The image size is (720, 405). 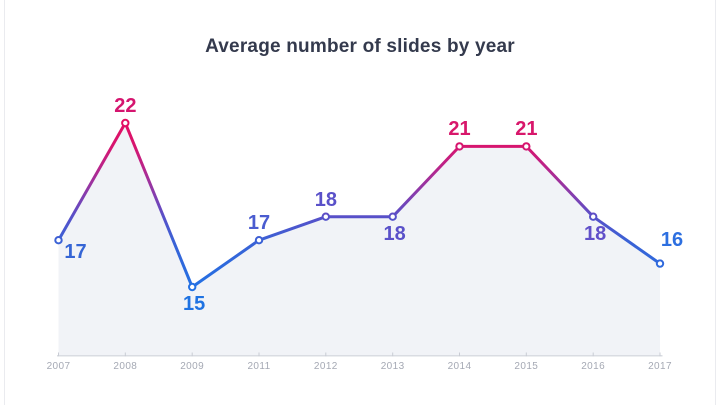 What do you see at coordinates (259, 366) in the screenshot?
I see `x-tick-label-2011: 2011` at bounding box center [259, 366].